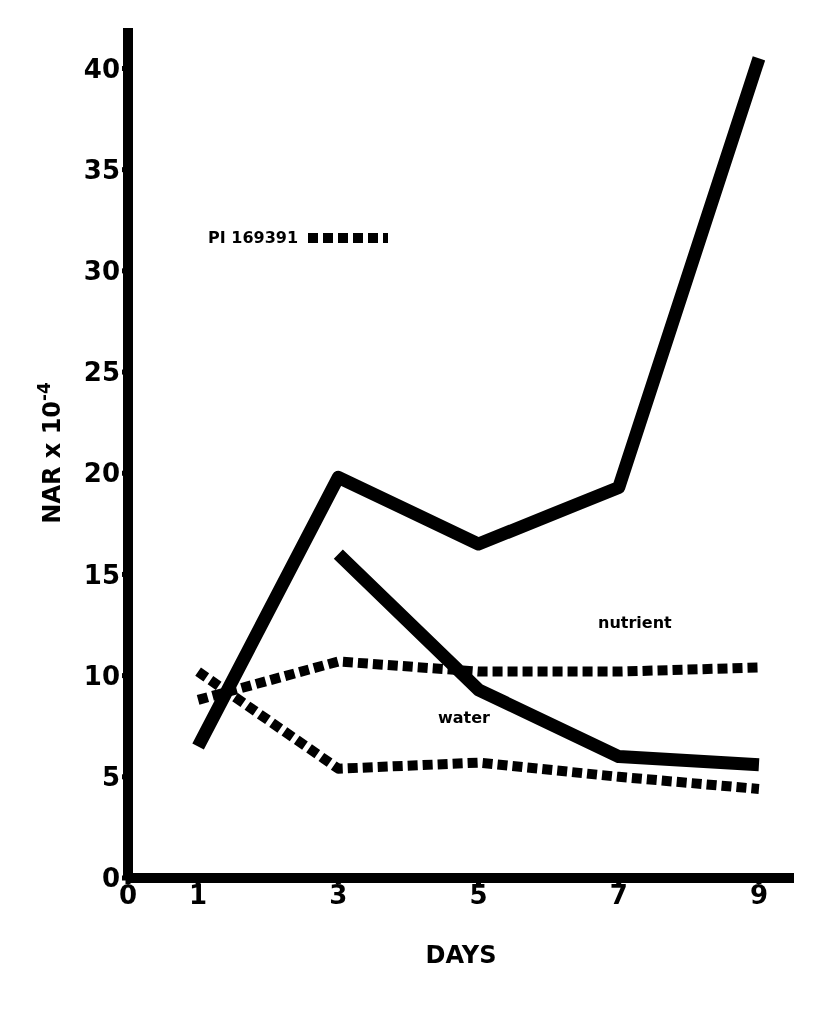 This screenshot has width=832, height=1020. Describe the element at coordinates (618, 895) in the screenshot. I see `x-tick-label: 7` at that location.